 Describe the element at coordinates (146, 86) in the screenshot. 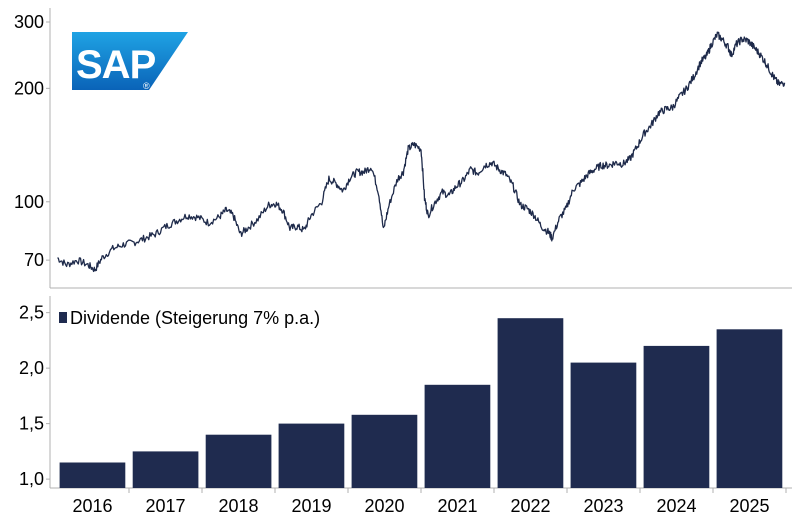

I see `sap-logo-registered: ®` at that location.